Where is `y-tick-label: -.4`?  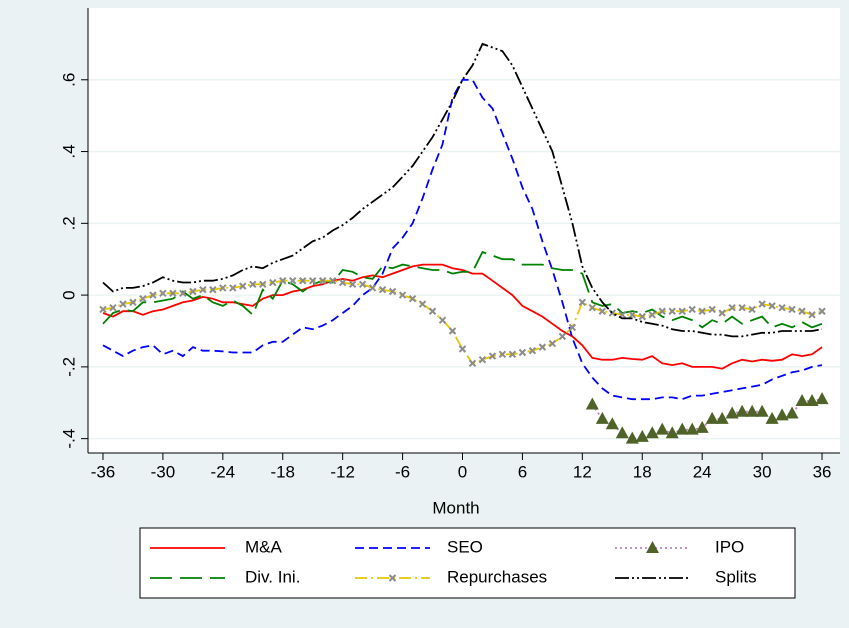
y-tick-label: -.4 is located at coordinates (68, 439).